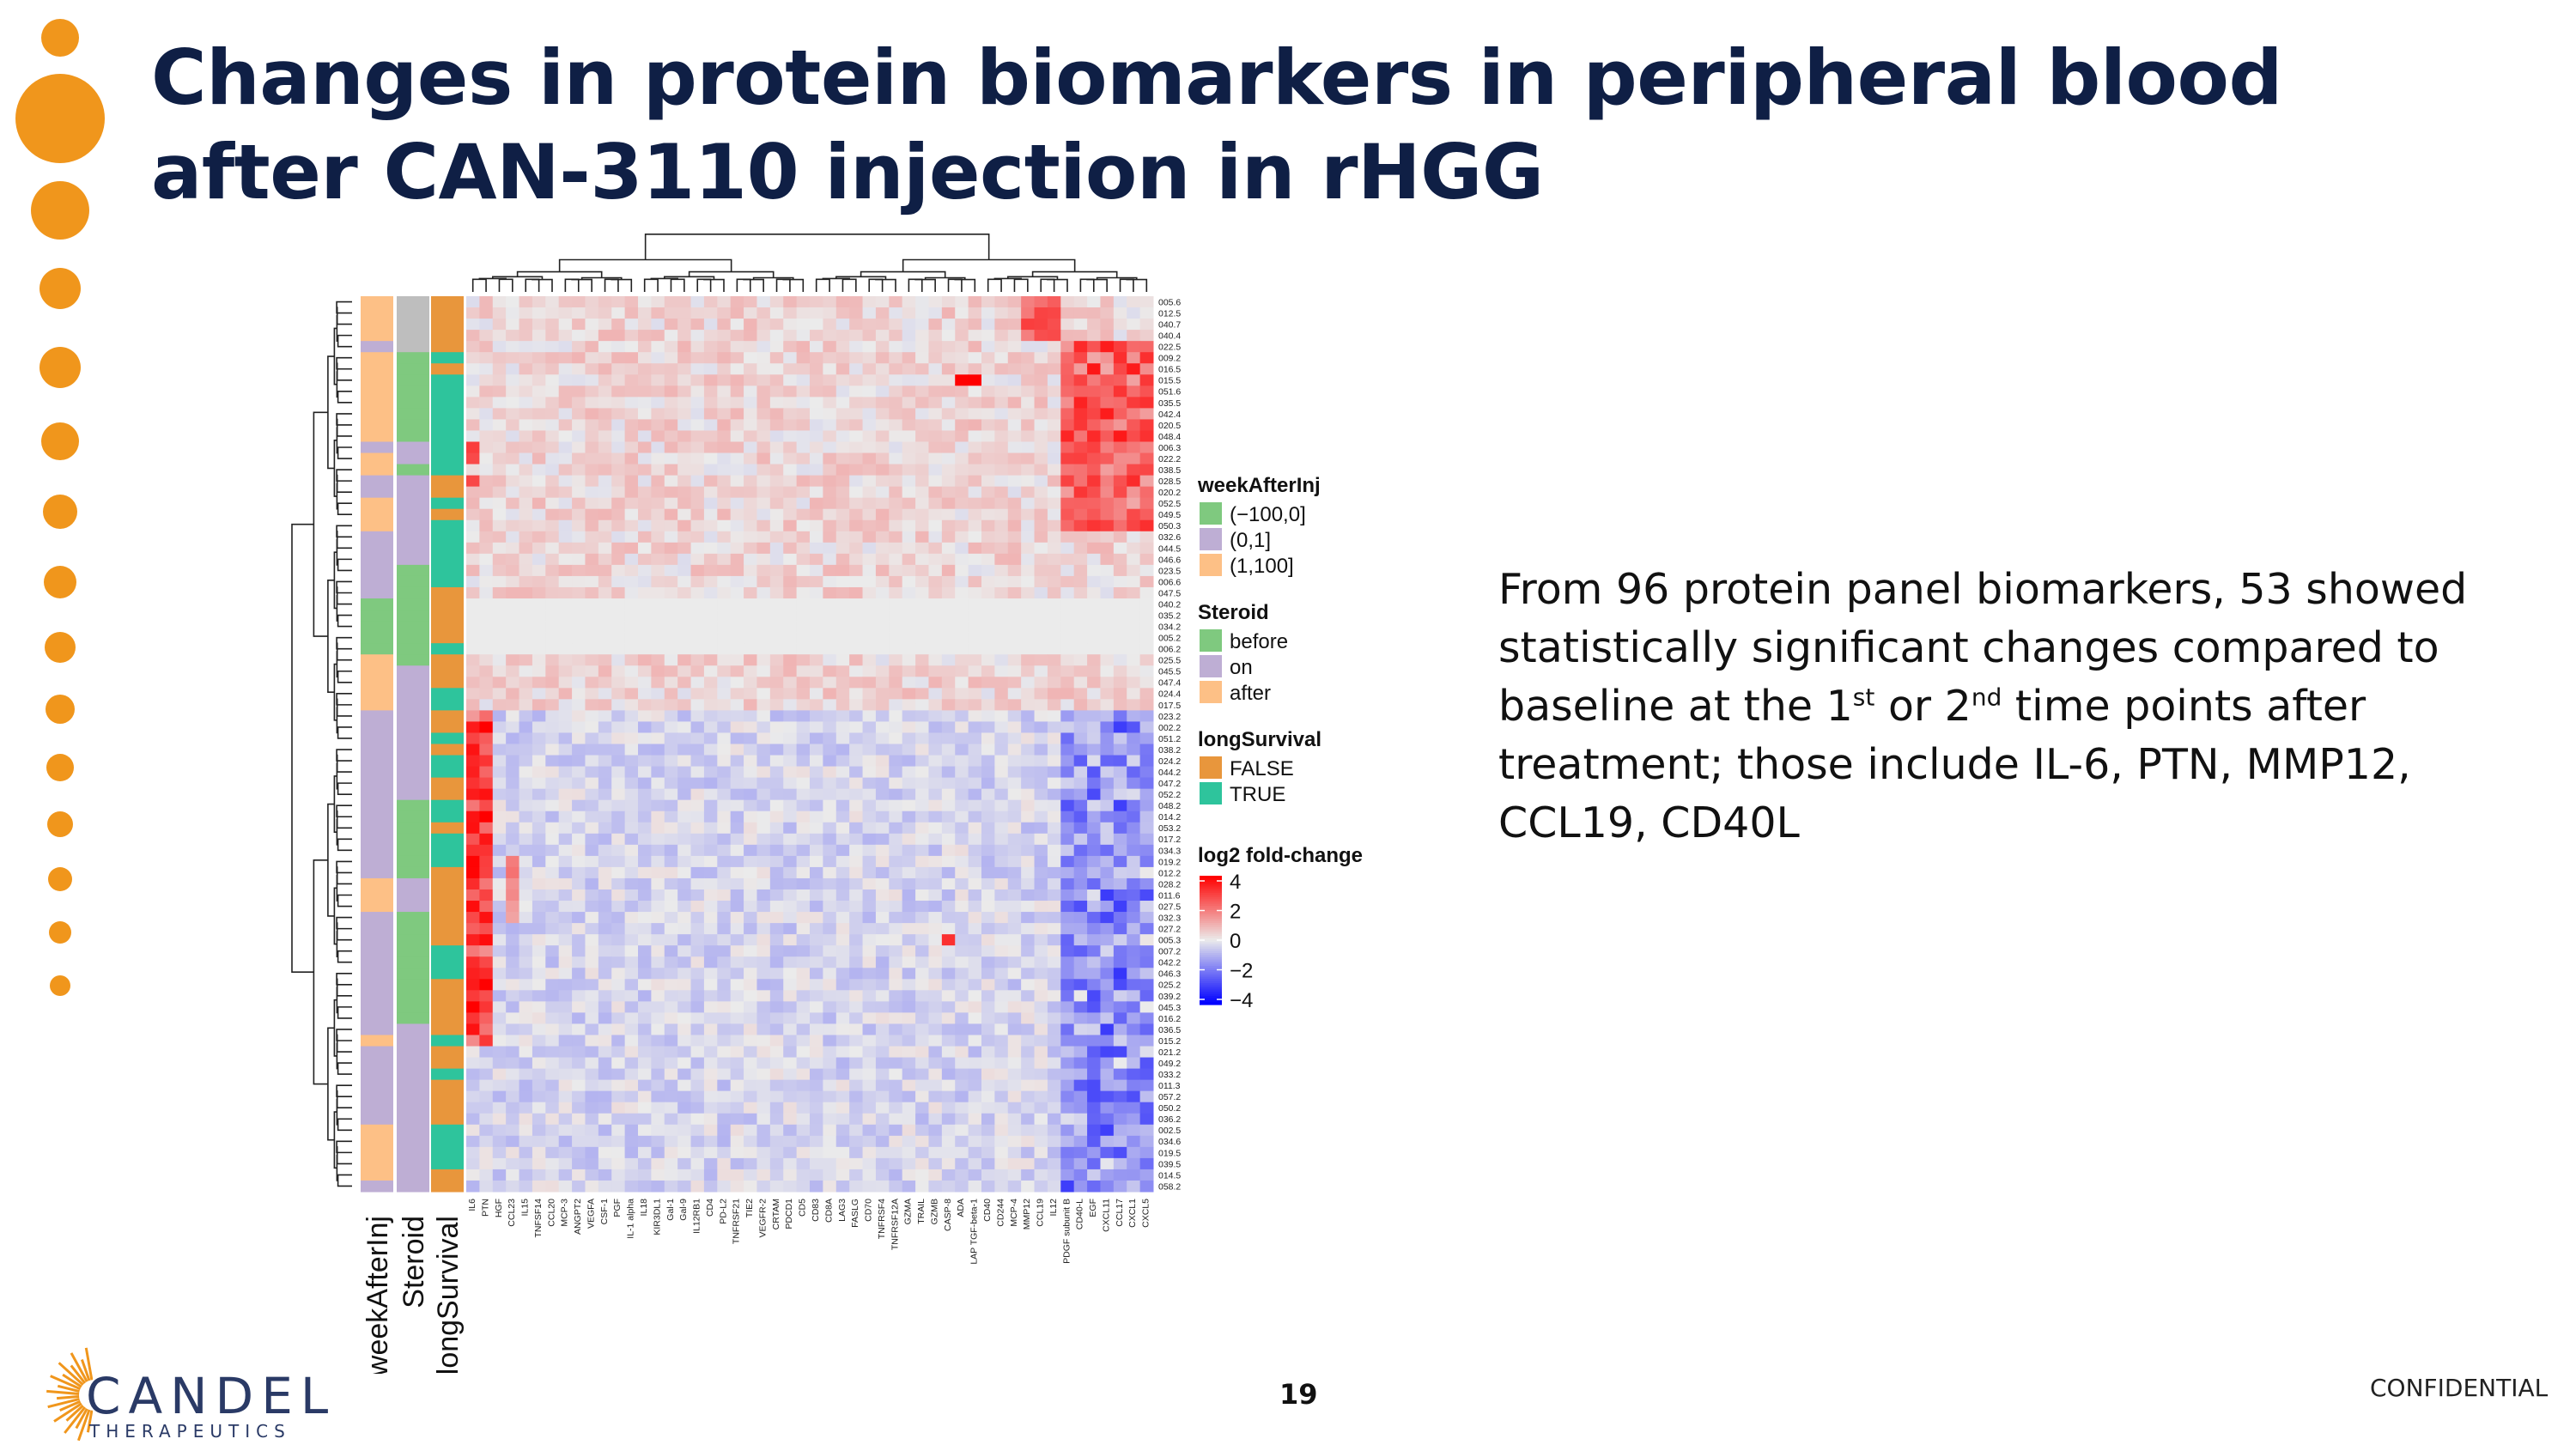 The height and width of the screenshot is (1451, 2576). What do you see at coordinates (499, 1208) in the screenshot?
I see `column-label: HGF` at bounding box center [499, 1208].